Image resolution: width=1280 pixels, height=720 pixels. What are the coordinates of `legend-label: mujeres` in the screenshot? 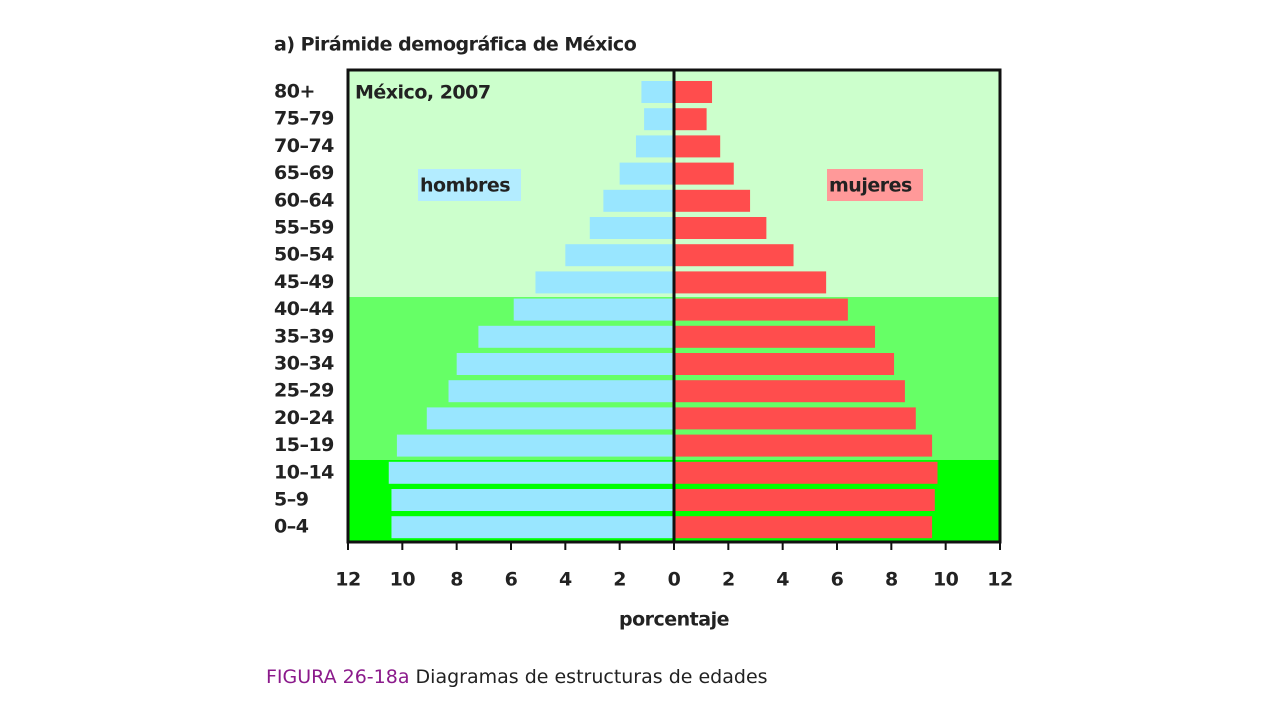 It's located at (870, 186).